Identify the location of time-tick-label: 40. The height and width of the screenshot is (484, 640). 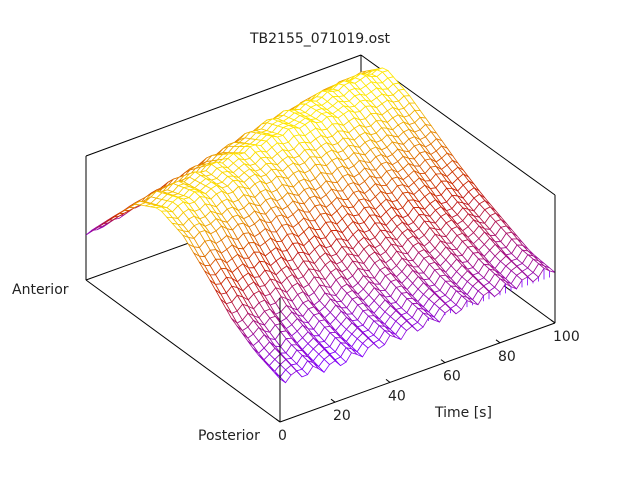
(397, 396).